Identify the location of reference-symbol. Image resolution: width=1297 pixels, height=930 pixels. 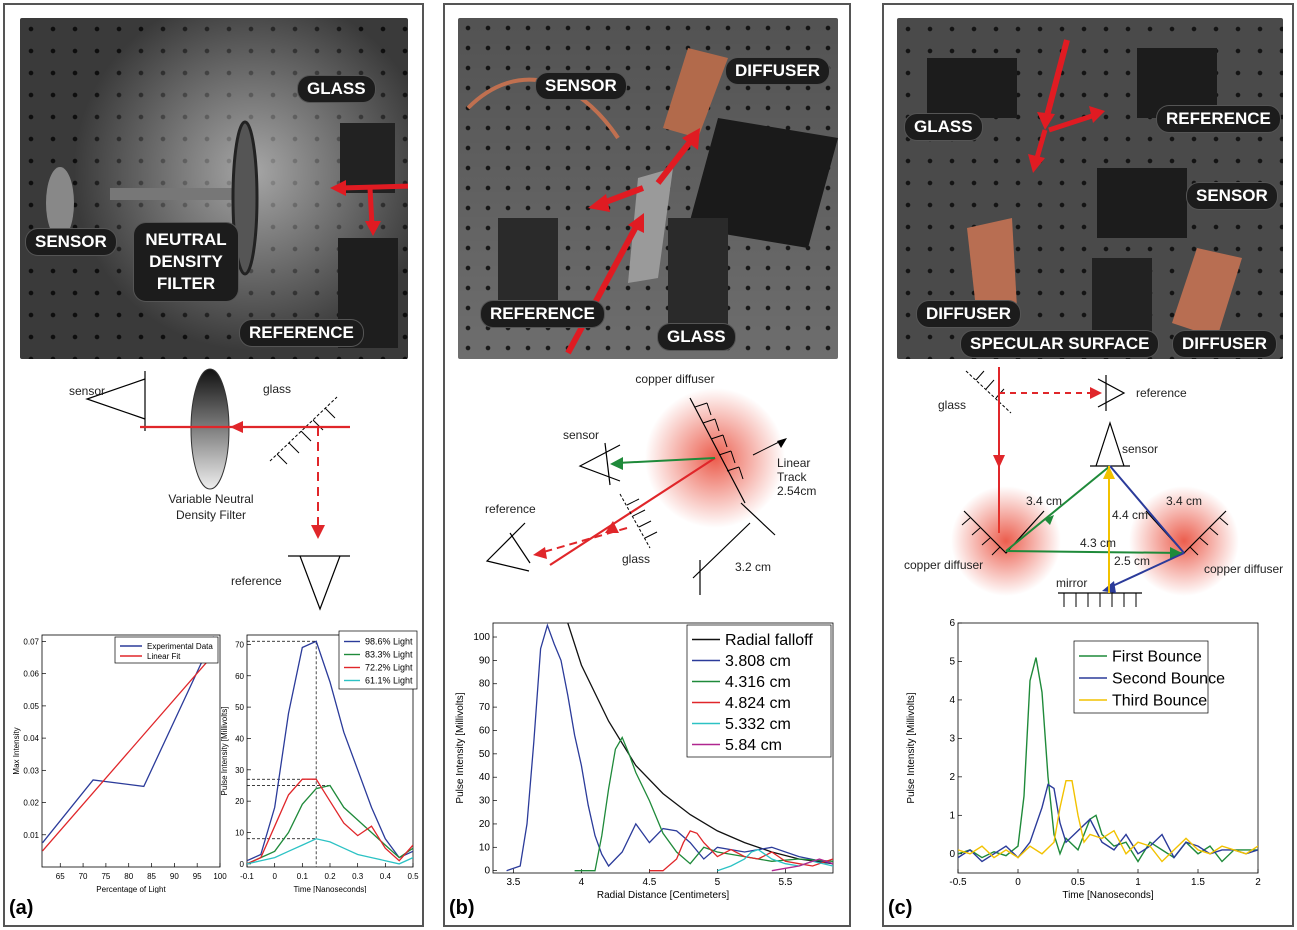
(320, 583).